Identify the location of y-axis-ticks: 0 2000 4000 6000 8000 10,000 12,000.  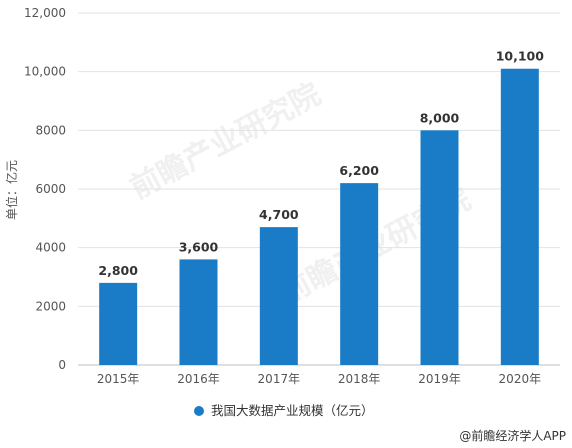
(45, 189).